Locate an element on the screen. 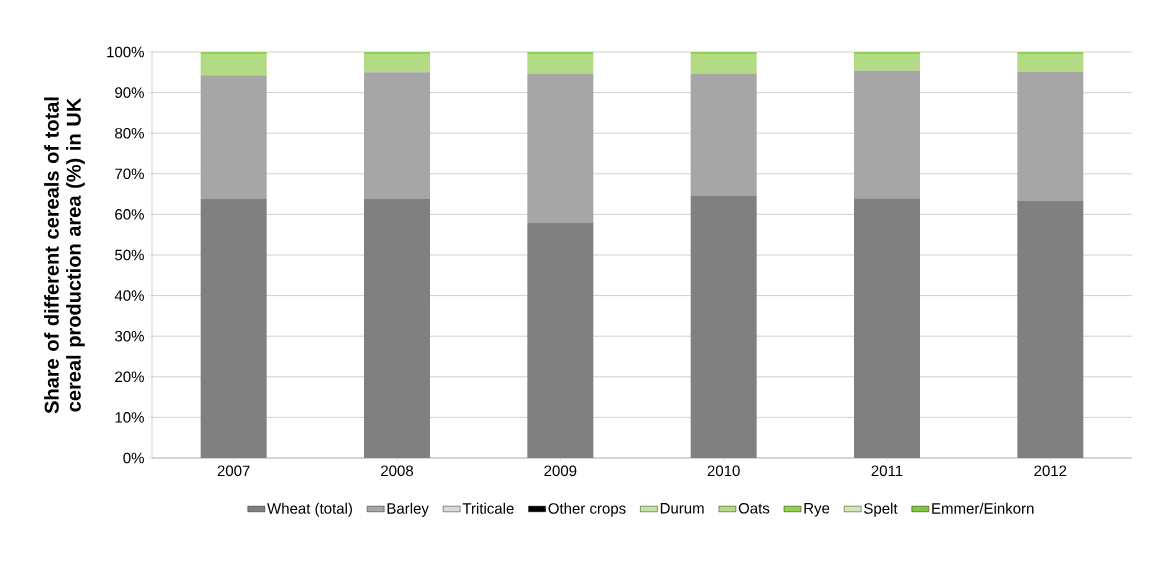 The height and width of the screenshot is (562, 1149). y-tick-label: 100% is located at coordinates (125, 52).